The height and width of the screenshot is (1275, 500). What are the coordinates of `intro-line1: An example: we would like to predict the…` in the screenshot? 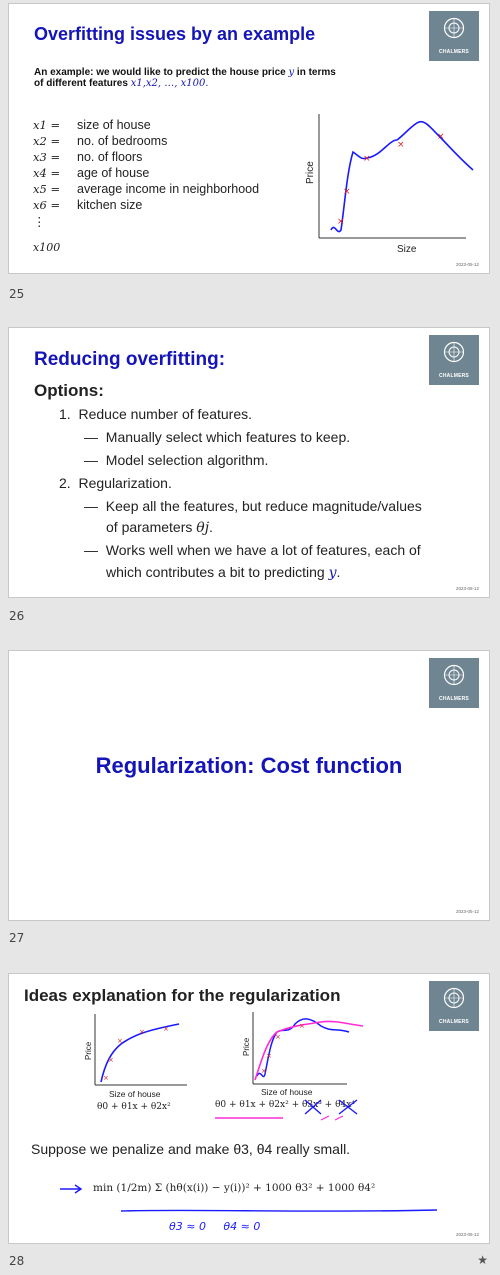 It's located at (160, 72).